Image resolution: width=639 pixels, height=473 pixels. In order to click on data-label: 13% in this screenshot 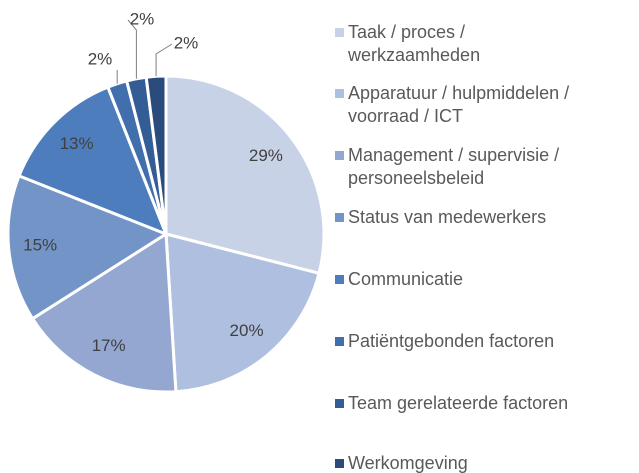, I will do `click(77, 143)`.